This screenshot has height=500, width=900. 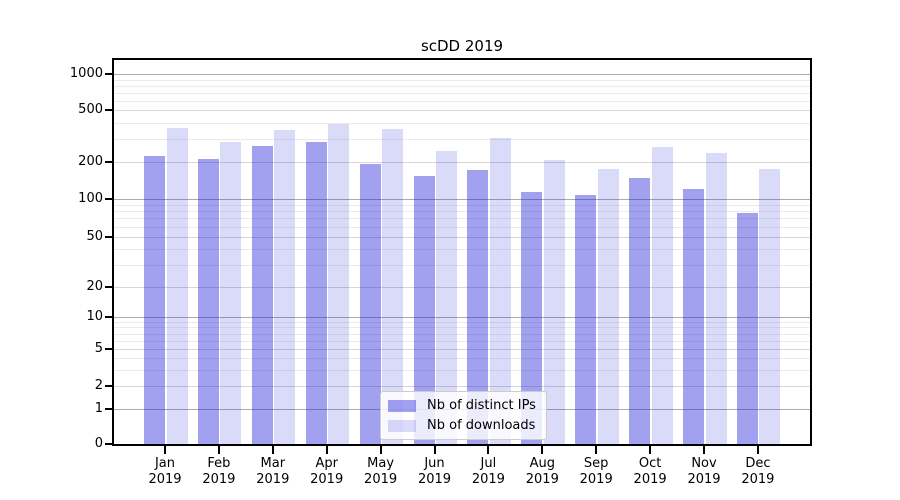 I want to click on x-axis-tick-label: Feb 2019, so click(x=219, y=471).